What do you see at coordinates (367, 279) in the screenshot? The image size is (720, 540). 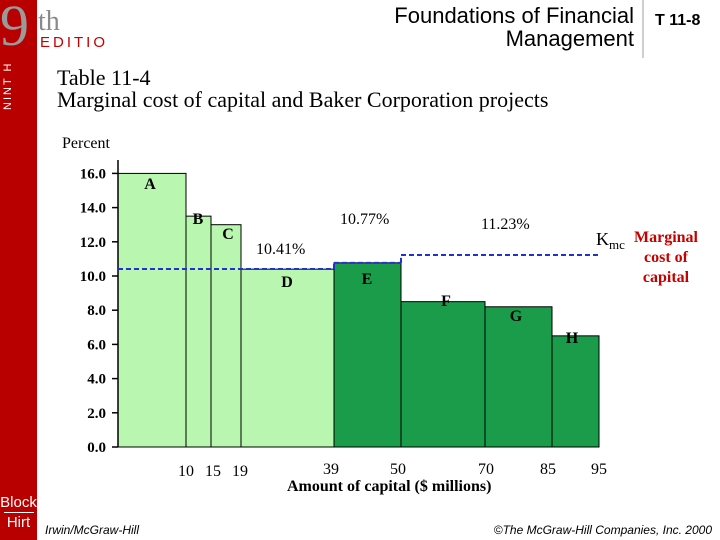 I see `project-label-e: E` at bounding box center [367, 279].